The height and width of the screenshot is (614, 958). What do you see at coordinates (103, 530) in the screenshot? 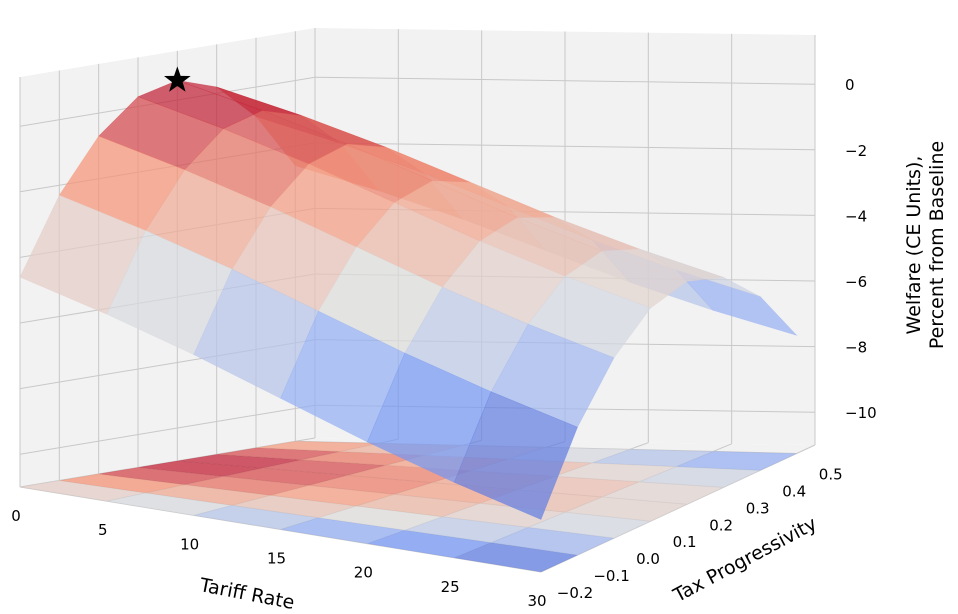
I see `x-tick-label: 5` at bounding box center [103, 530].